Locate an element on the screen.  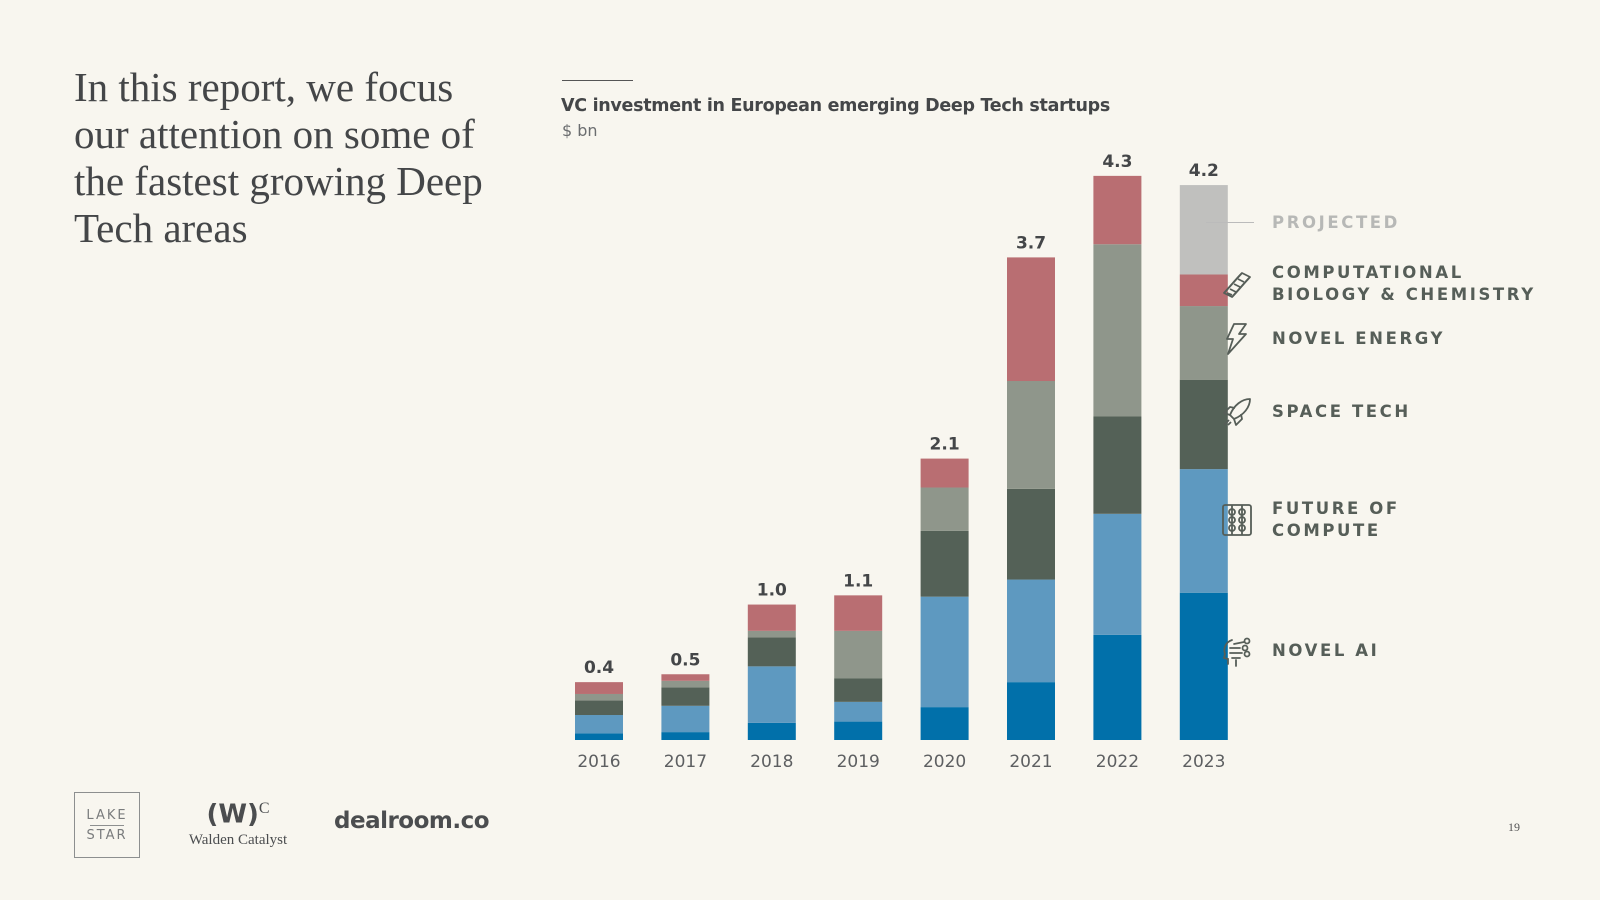
bar-segment-novel-ai-2020 is located at coordinates (944, 723).